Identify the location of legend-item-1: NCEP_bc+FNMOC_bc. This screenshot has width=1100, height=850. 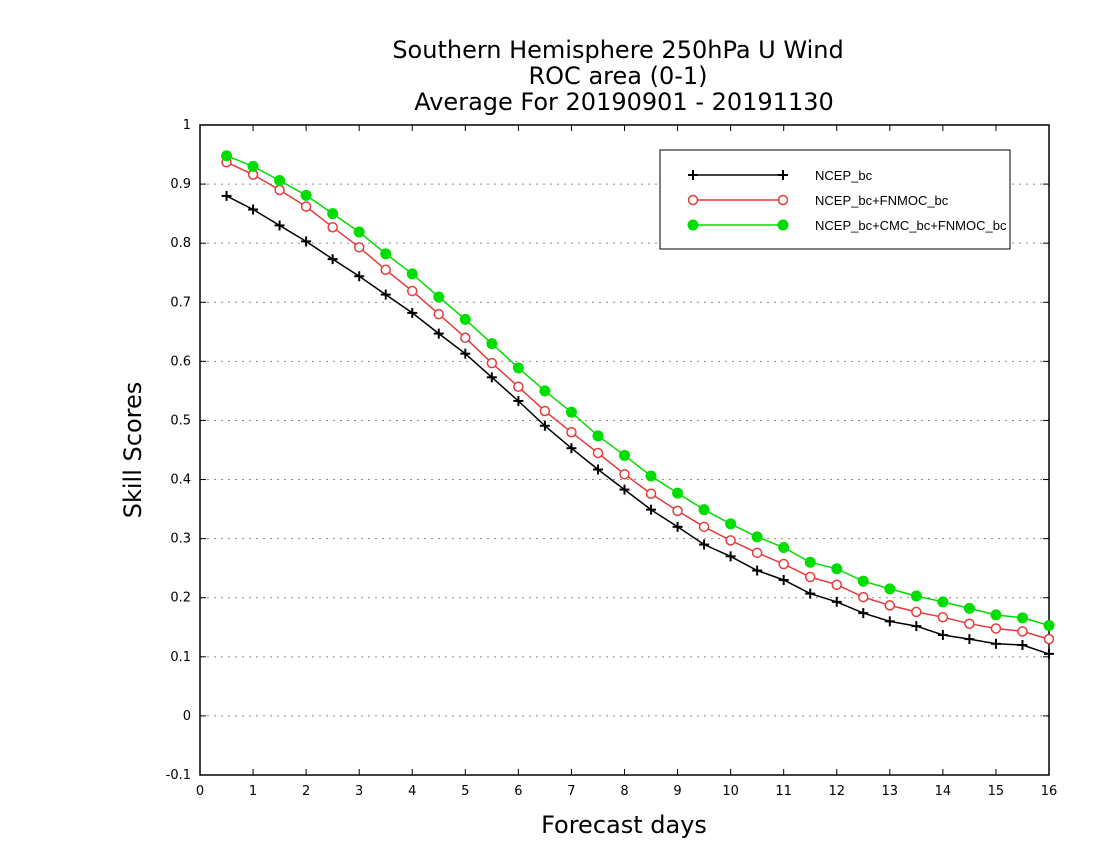
(818, 200).